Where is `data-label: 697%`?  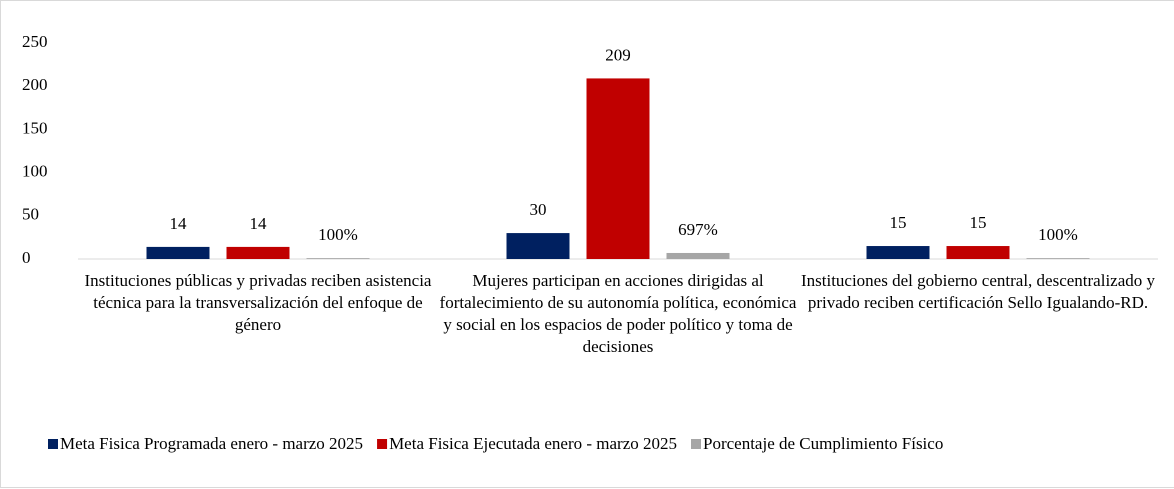 data-label: 697% is located at coordinates (698, 229).